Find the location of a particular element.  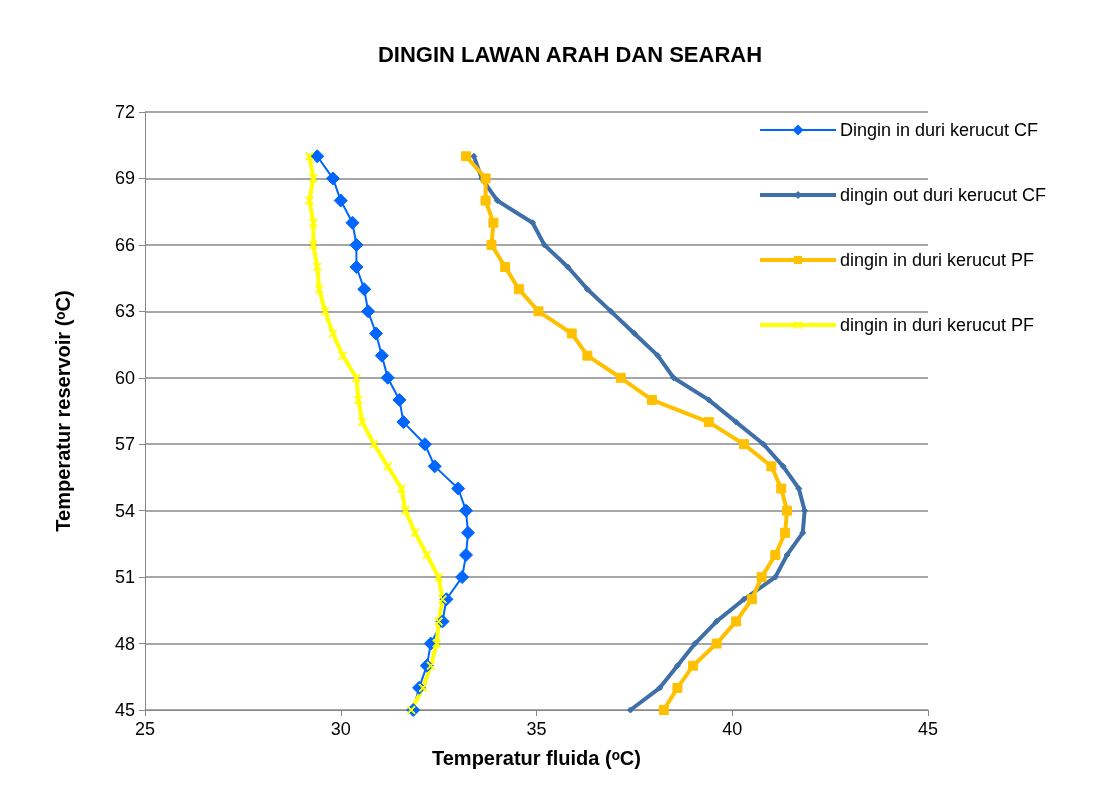

x-tick-label: 30 is located at coordinates (340, 729).